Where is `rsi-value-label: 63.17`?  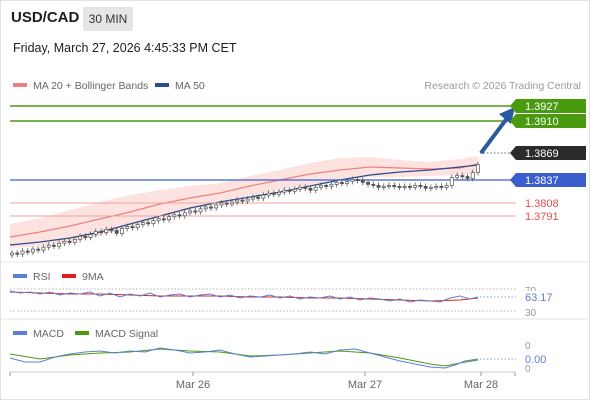 rsi-value-label: 63.17 is located at coordinates (539, 298).